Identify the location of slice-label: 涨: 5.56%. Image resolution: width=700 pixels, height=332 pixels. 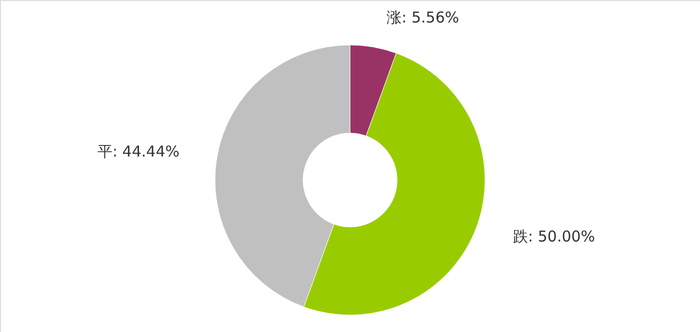
(423, 17).